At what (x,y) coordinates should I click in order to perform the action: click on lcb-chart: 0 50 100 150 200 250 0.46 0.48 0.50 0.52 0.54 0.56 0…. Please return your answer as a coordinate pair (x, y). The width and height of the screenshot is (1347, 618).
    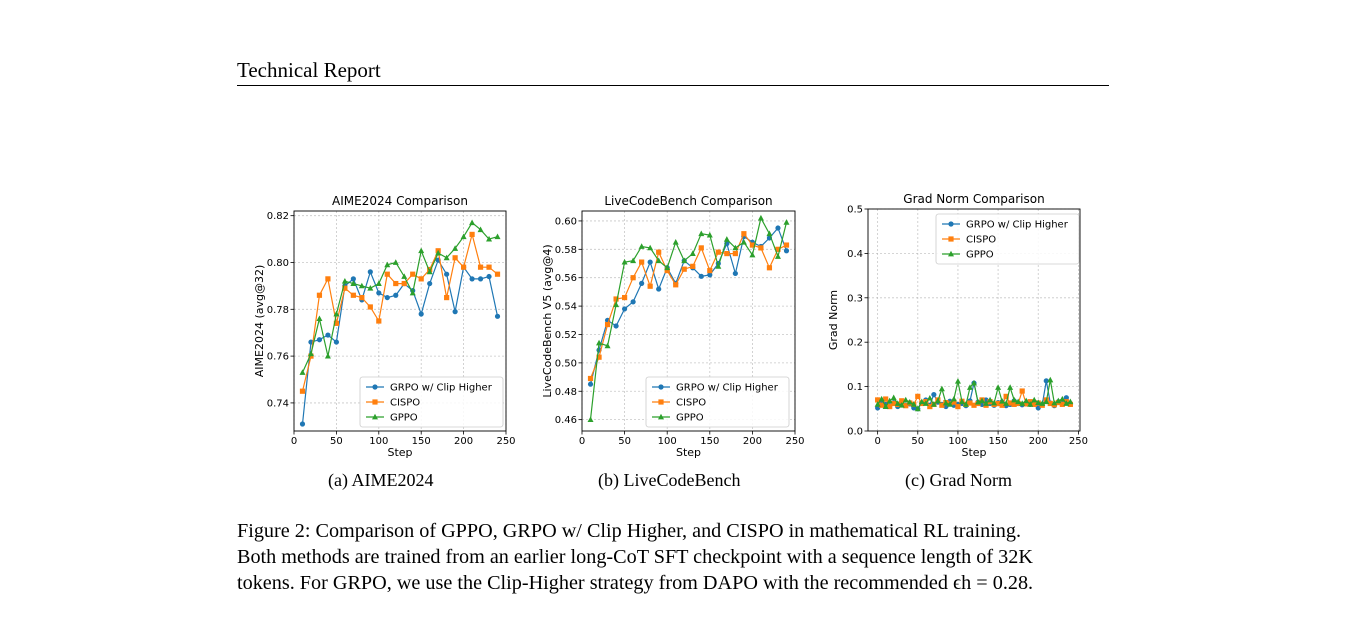
    Looking at the image, I should click on (673, 326).